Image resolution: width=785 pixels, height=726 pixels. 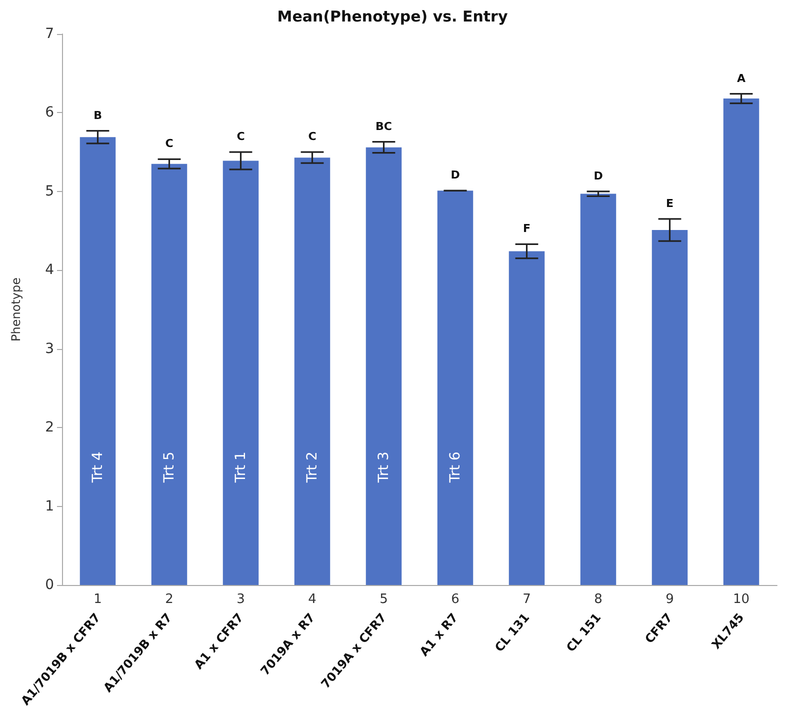 I want to click on data-label: BC, so click(x=384, y=126).